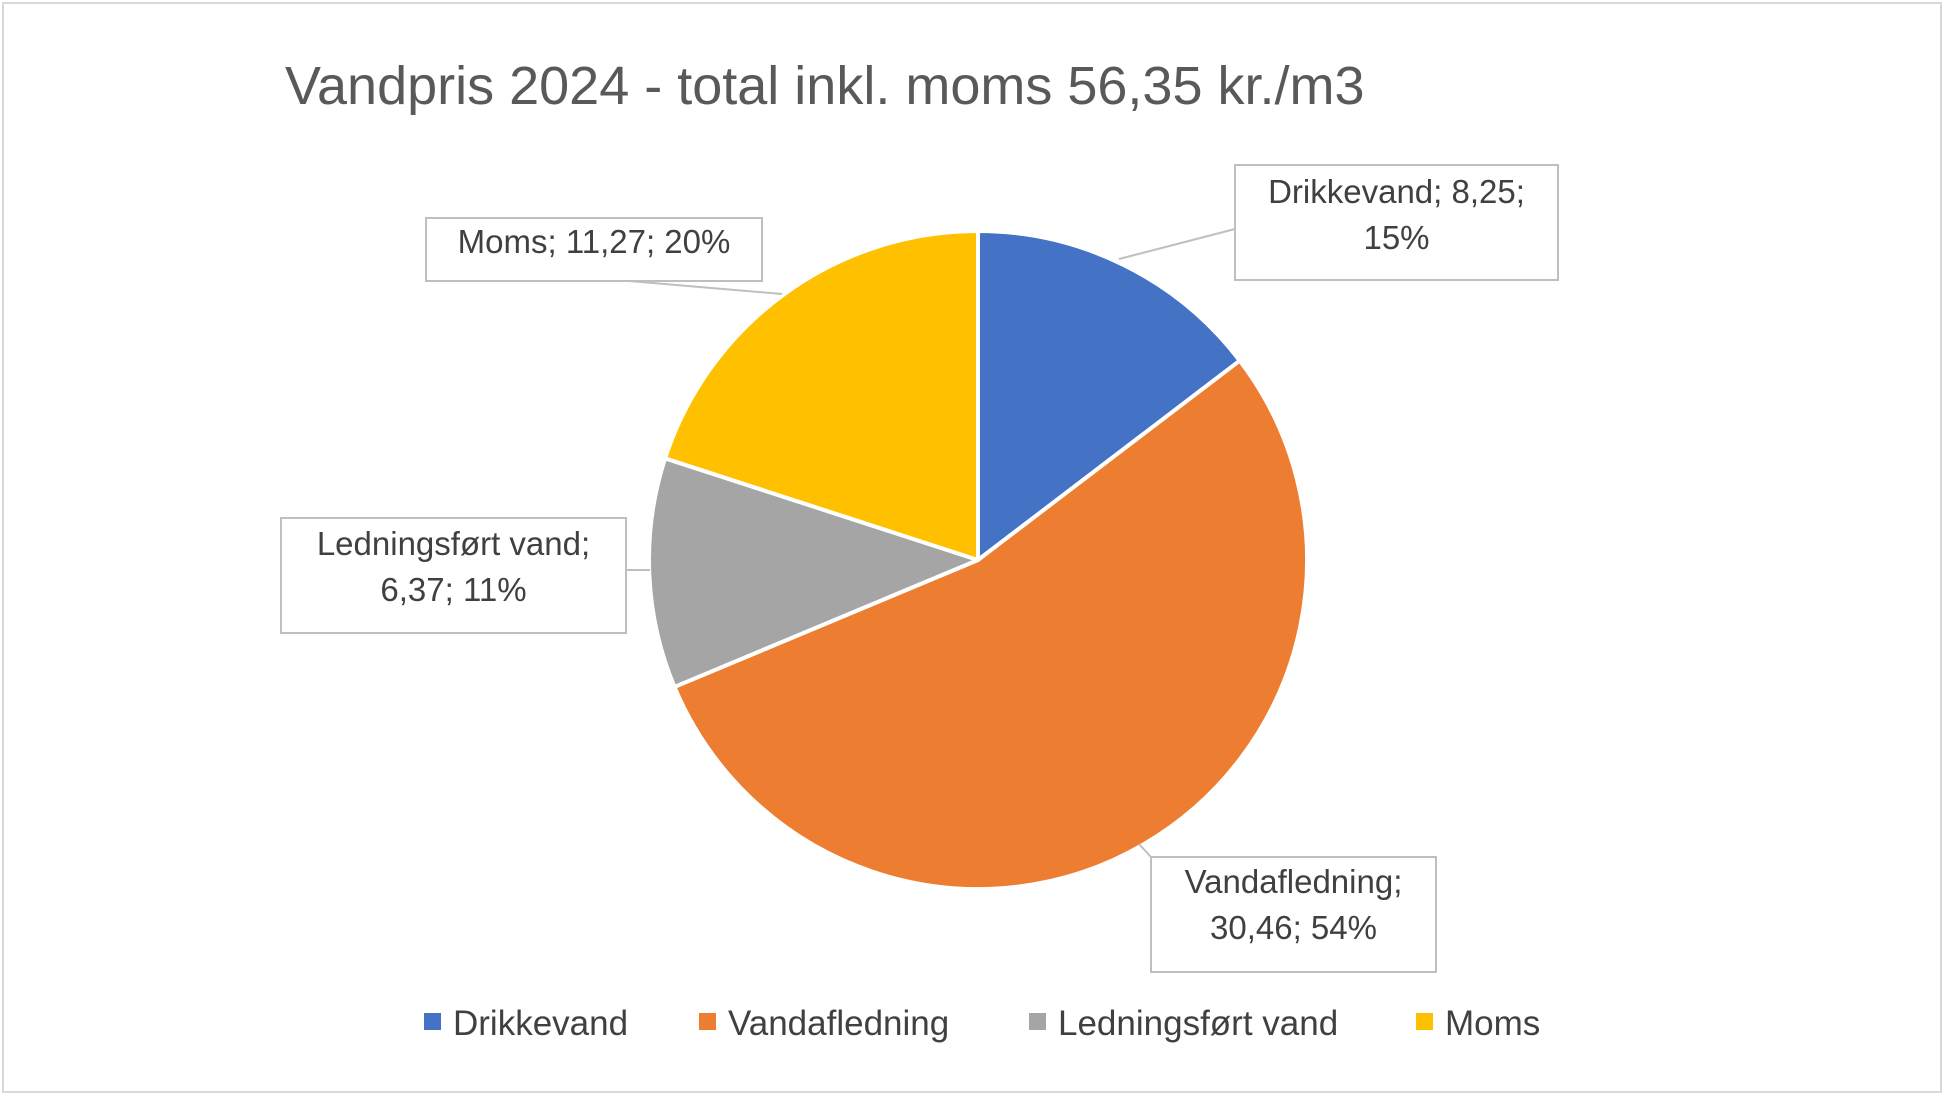 The width and height of the screenshot is (1948, 1099). I want to click on legend-label-moms: Moms, so click(1492, 1023).